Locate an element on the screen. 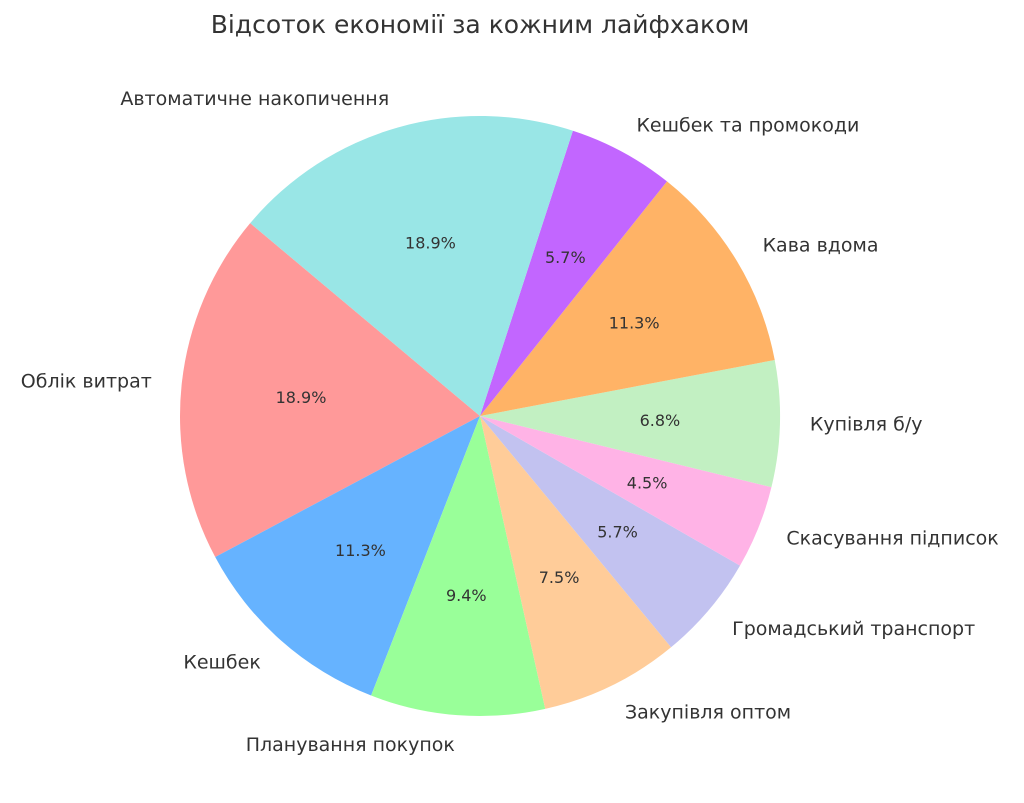 This screenshot has width=1024, height=803. slice-label: Громадський транспорт is located at coordinates (853, 629).